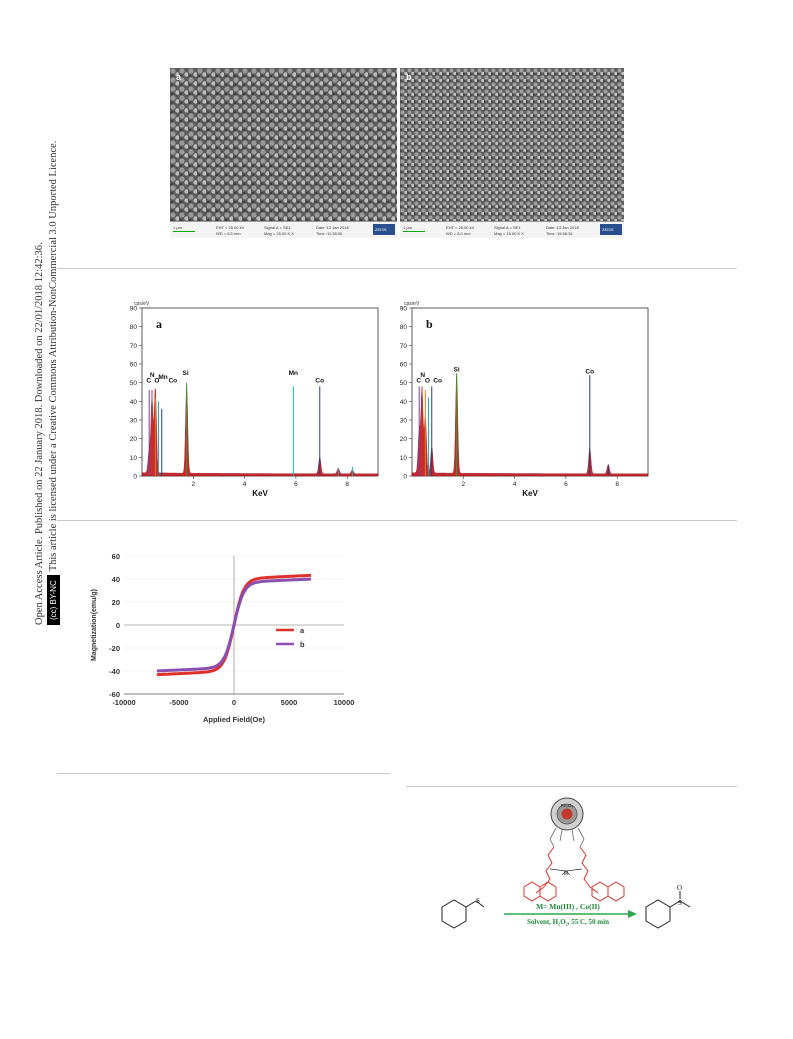 This screenshot has height=1039, width=793. What do you see at coordinates (162, 377) in the screenshot?
I see `element-annotation: Mn` at bounding box center [162, 377].